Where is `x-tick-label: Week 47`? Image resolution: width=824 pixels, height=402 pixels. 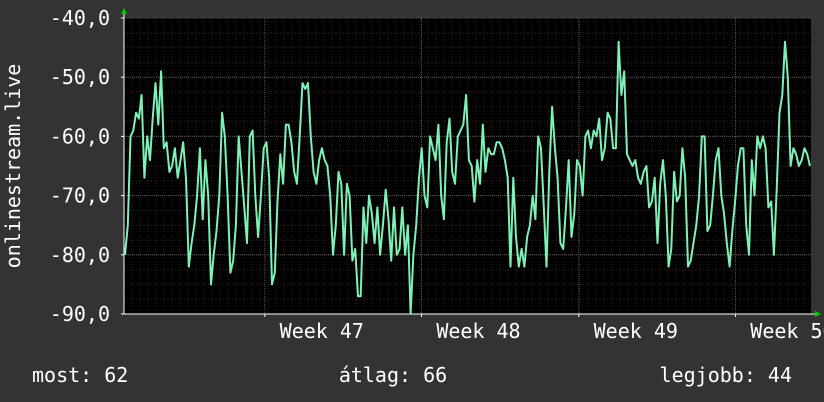
x-tick-label: Week 47 is located at coordinates (322, 331).